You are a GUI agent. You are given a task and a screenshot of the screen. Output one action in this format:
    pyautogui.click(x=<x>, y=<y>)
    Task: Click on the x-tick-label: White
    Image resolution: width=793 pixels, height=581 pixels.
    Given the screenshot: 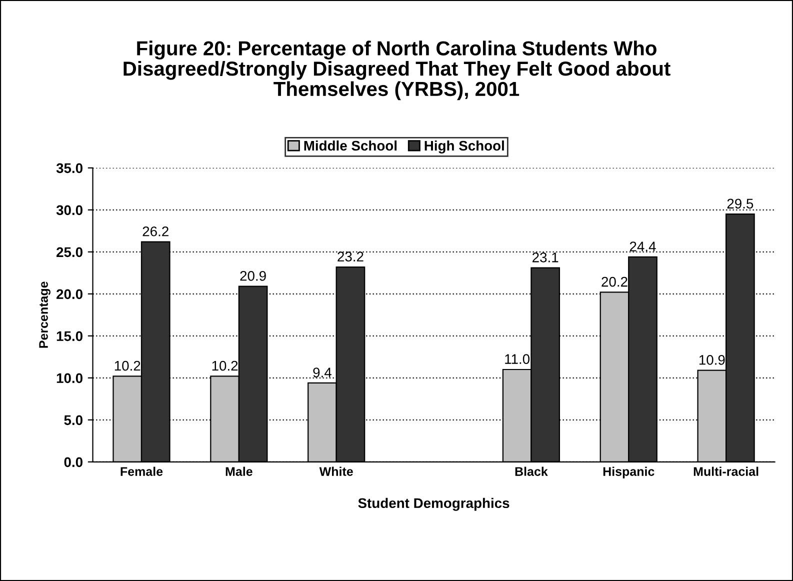 What is the action you would take?
    pyautogui.click(x=336, y=471)
    